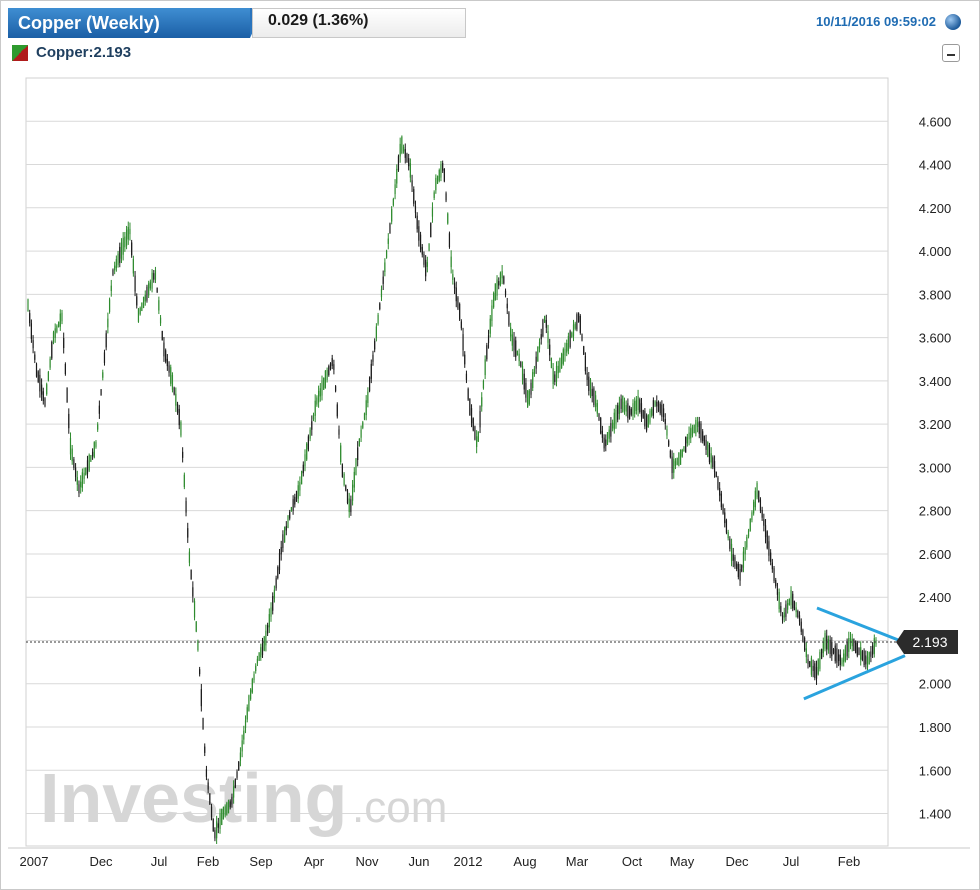  I want to click on y-tick-label: 2.800, so click(935, 511).